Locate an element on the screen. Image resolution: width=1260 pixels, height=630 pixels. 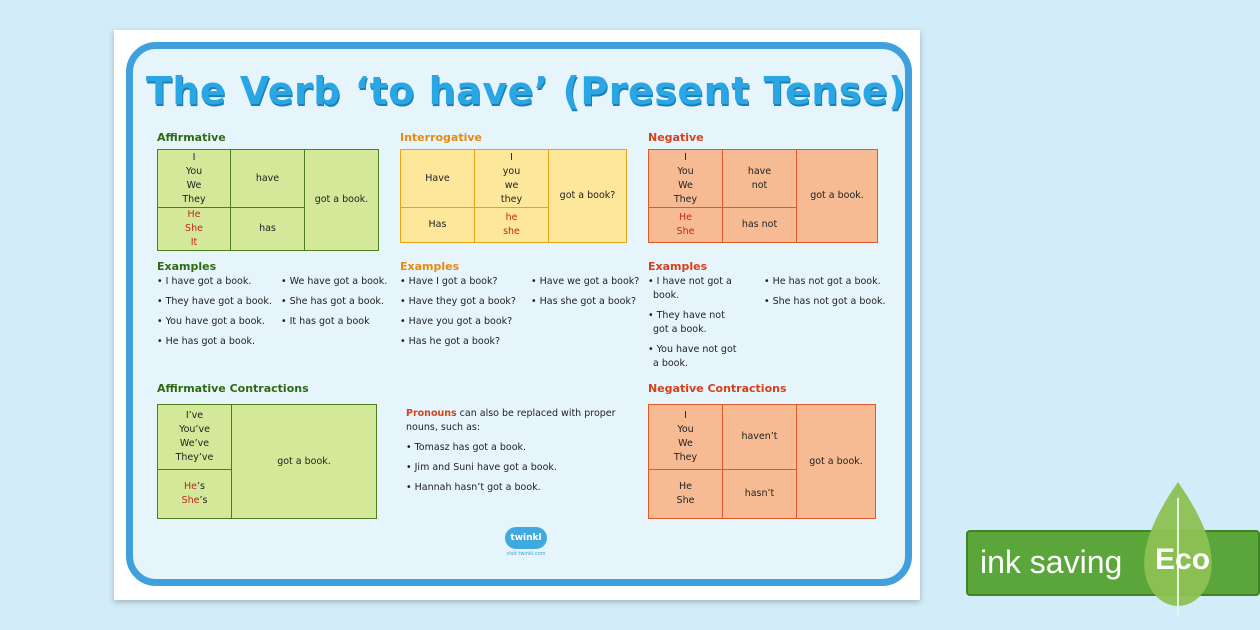
contraction-forms-a: I’ve You’ve We’ve They’ve is located at coordinates (194, 437).